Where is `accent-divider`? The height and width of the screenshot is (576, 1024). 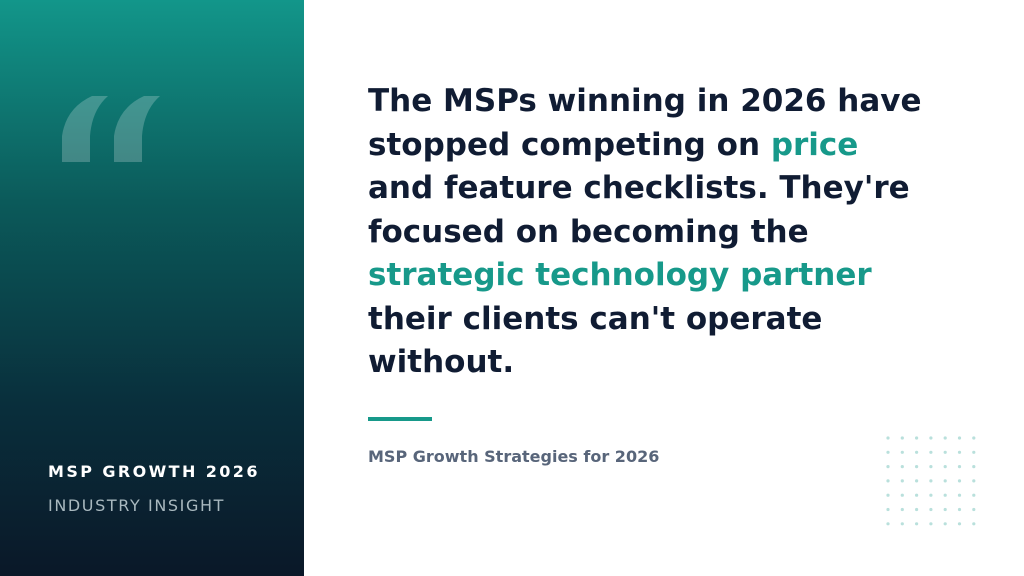
accent-divider is located at coordinates (400, 419).